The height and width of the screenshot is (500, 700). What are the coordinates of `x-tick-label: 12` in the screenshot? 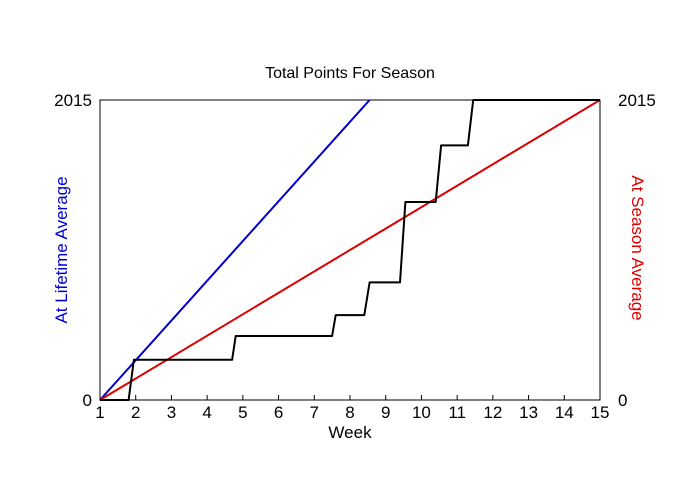 It's located at (492, 412).